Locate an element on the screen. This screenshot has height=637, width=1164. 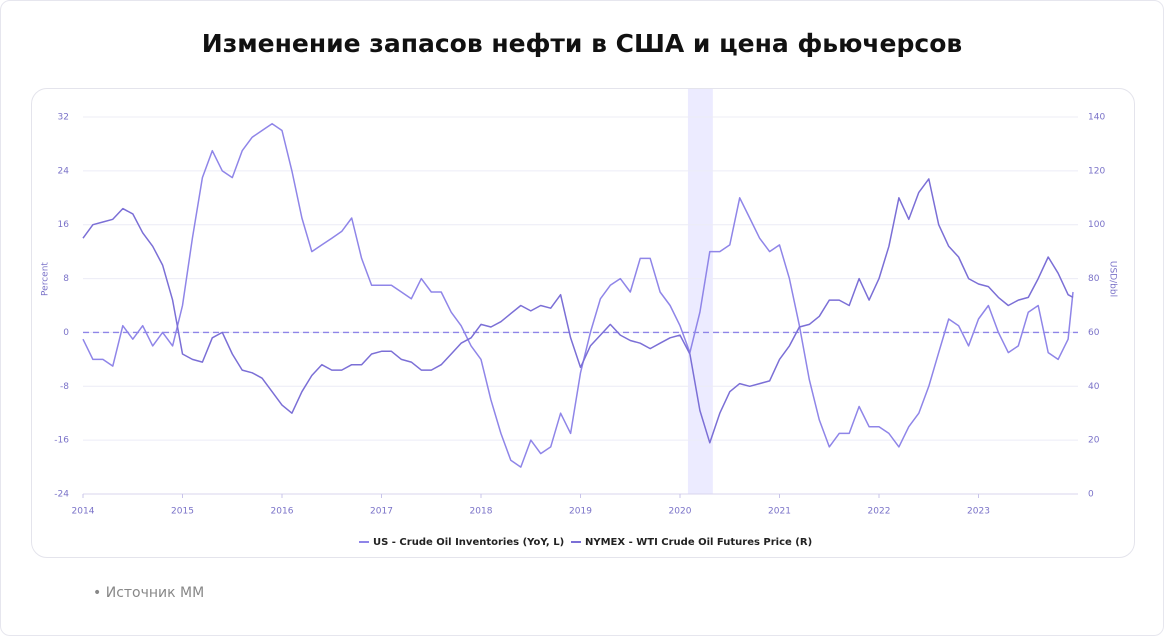
y-tick-label: 0 is located at coordinates (66, 333).